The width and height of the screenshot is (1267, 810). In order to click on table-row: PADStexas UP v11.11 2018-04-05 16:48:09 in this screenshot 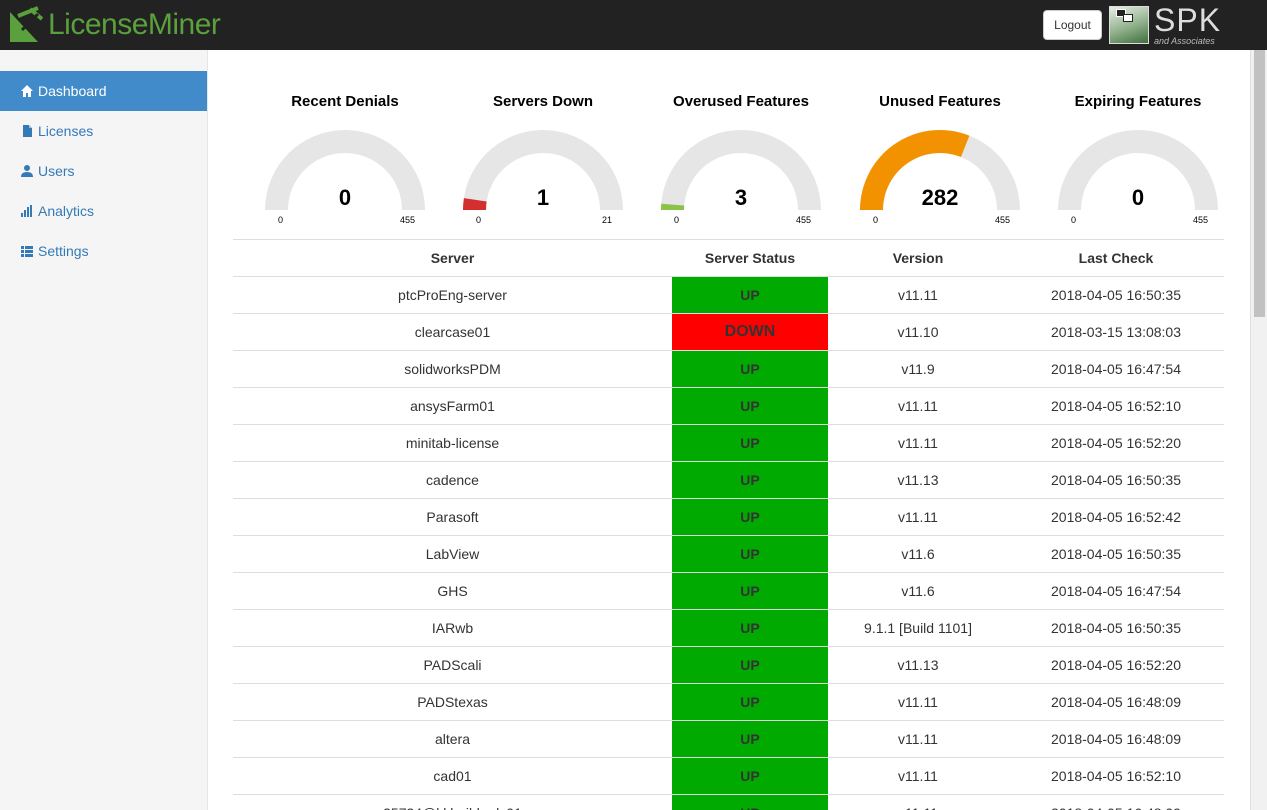, I will do `click(728, 702)`.